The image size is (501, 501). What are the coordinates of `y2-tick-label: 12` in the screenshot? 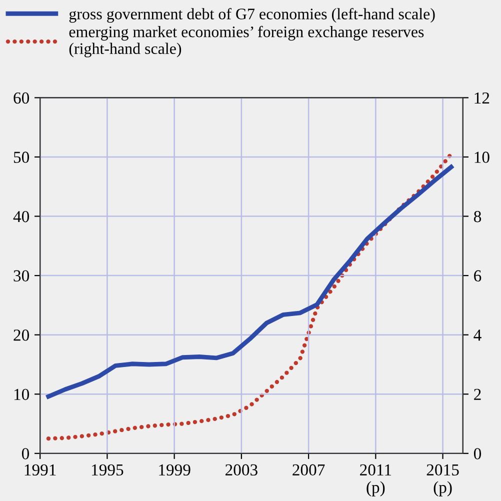 It's located at (482, 98).